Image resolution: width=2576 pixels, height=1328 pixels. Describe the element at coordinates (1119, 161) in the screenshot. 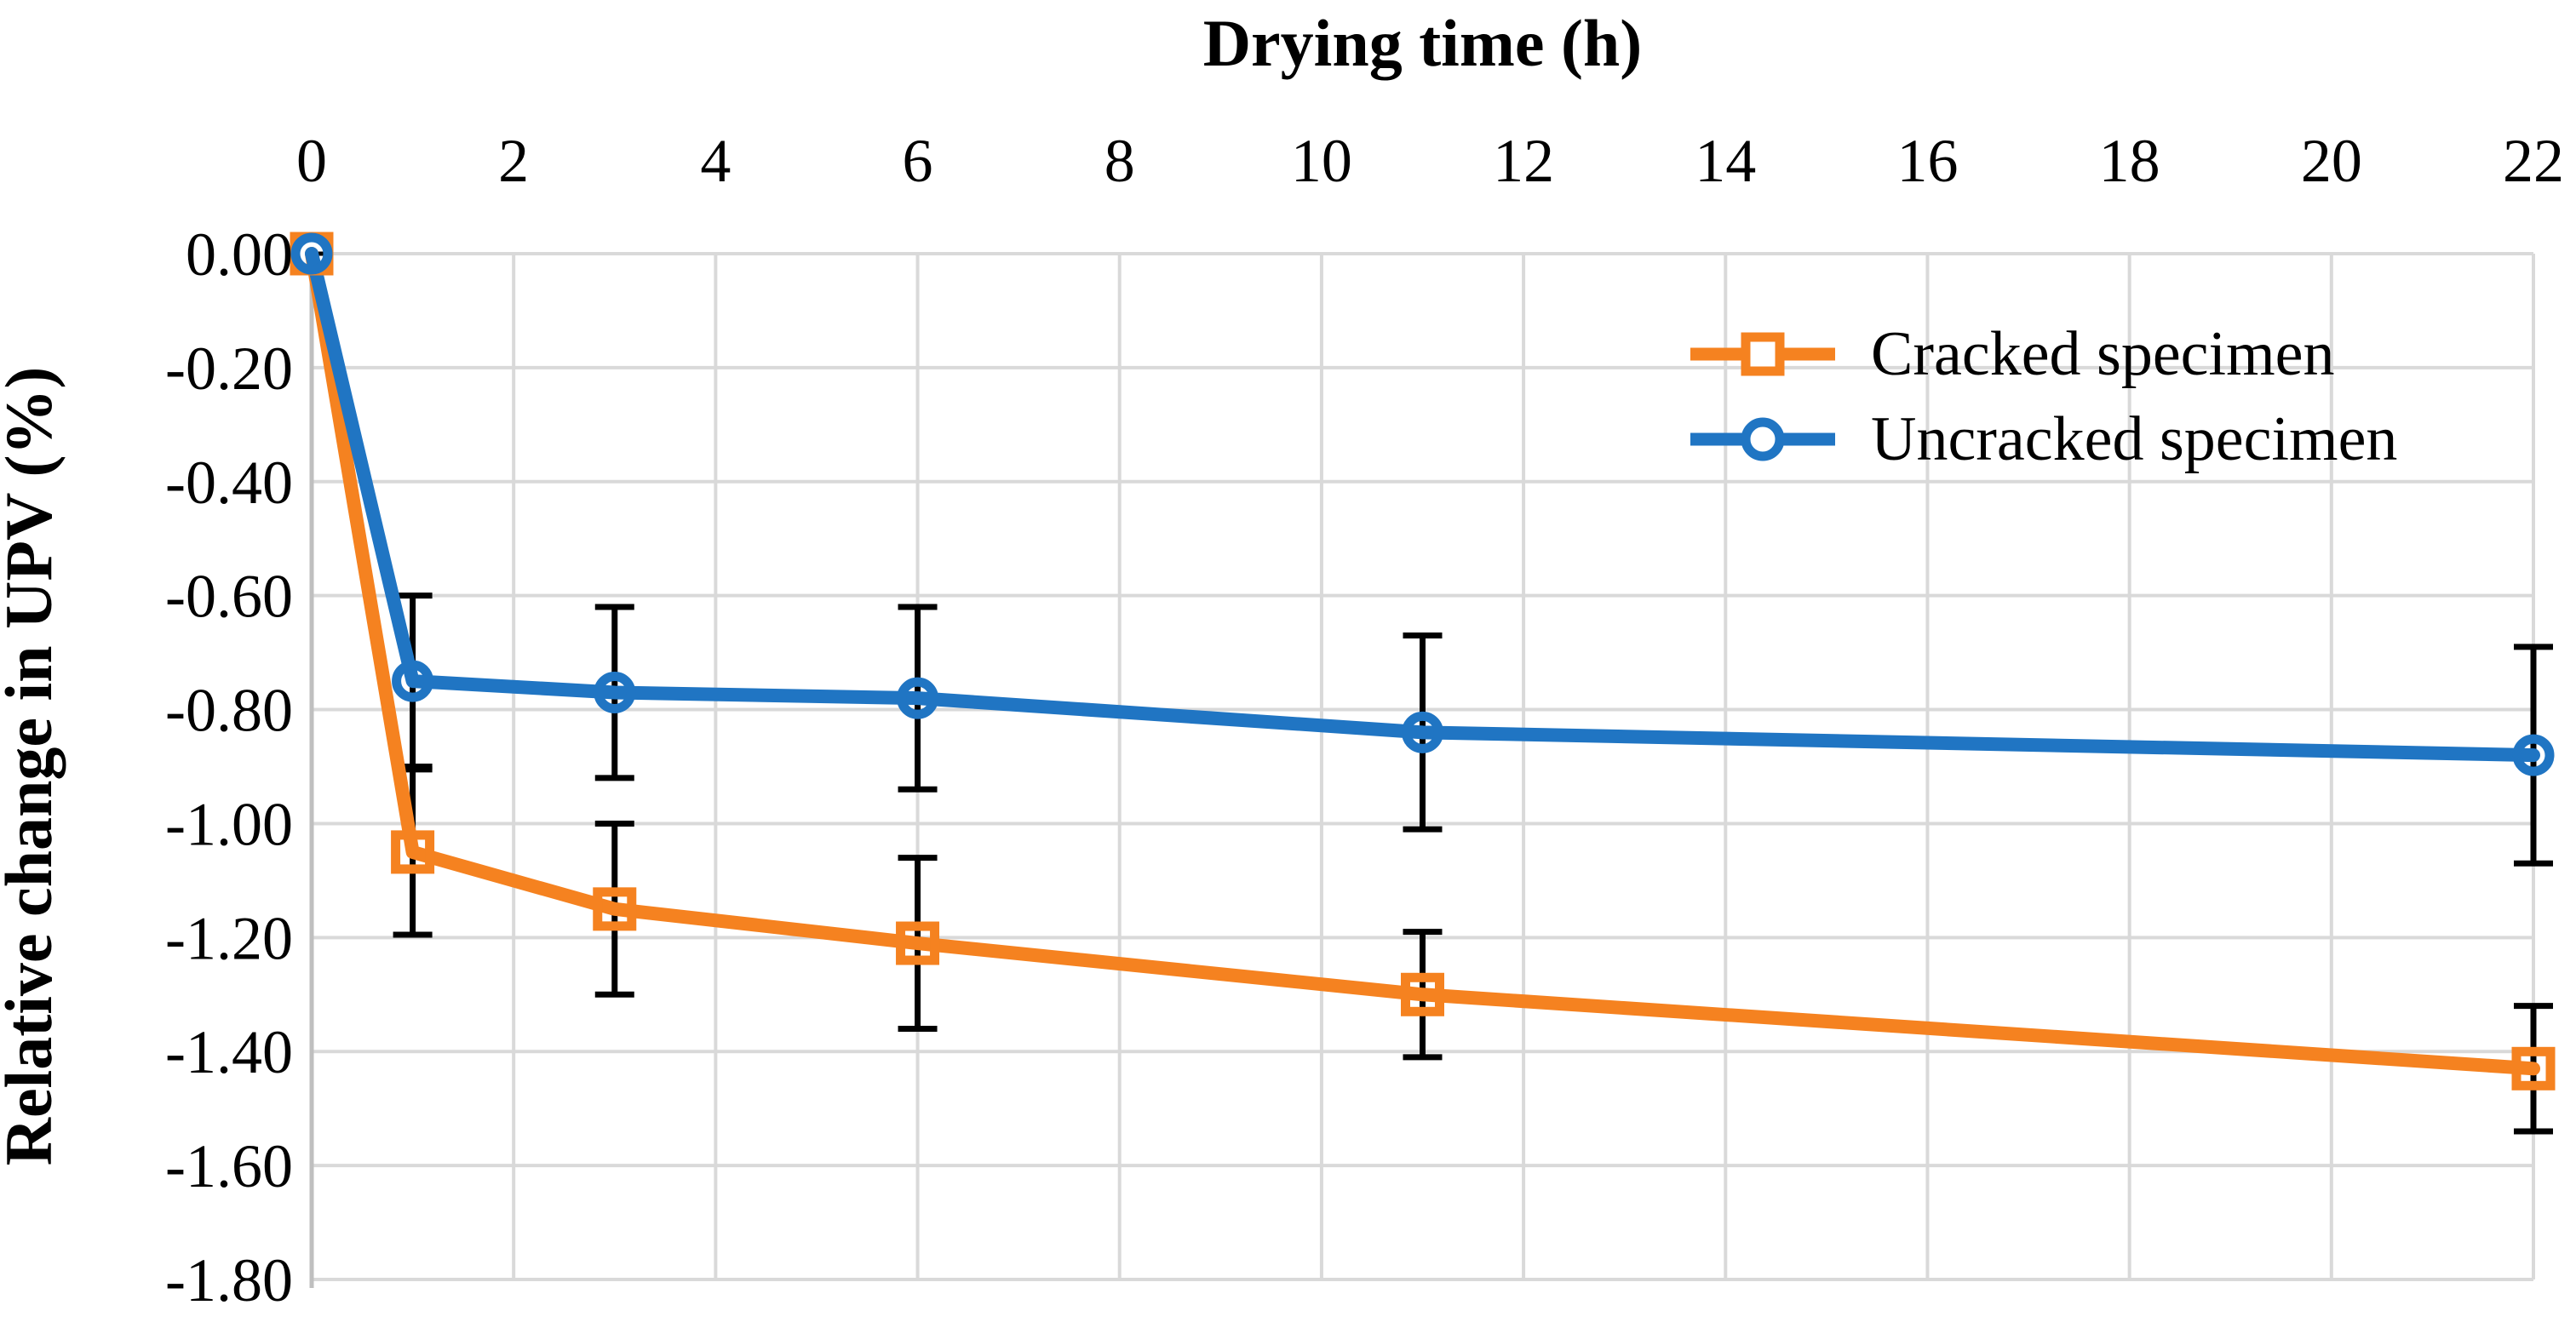

I see `x-tick-label: 8` at that location.